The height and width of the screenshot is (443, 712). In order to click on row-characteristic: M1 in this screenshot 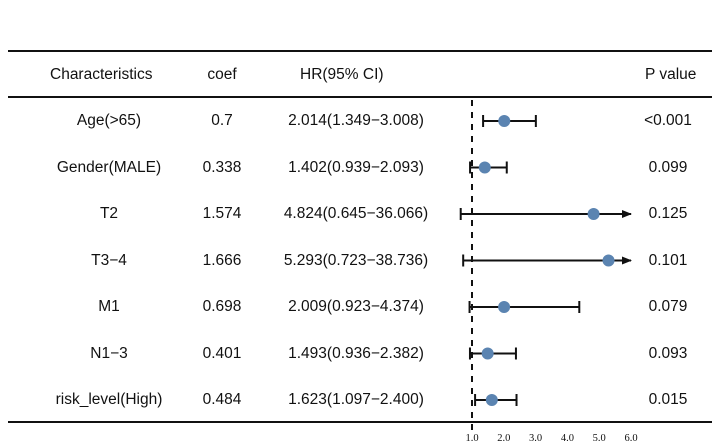, I will do `click(109, 306)`.